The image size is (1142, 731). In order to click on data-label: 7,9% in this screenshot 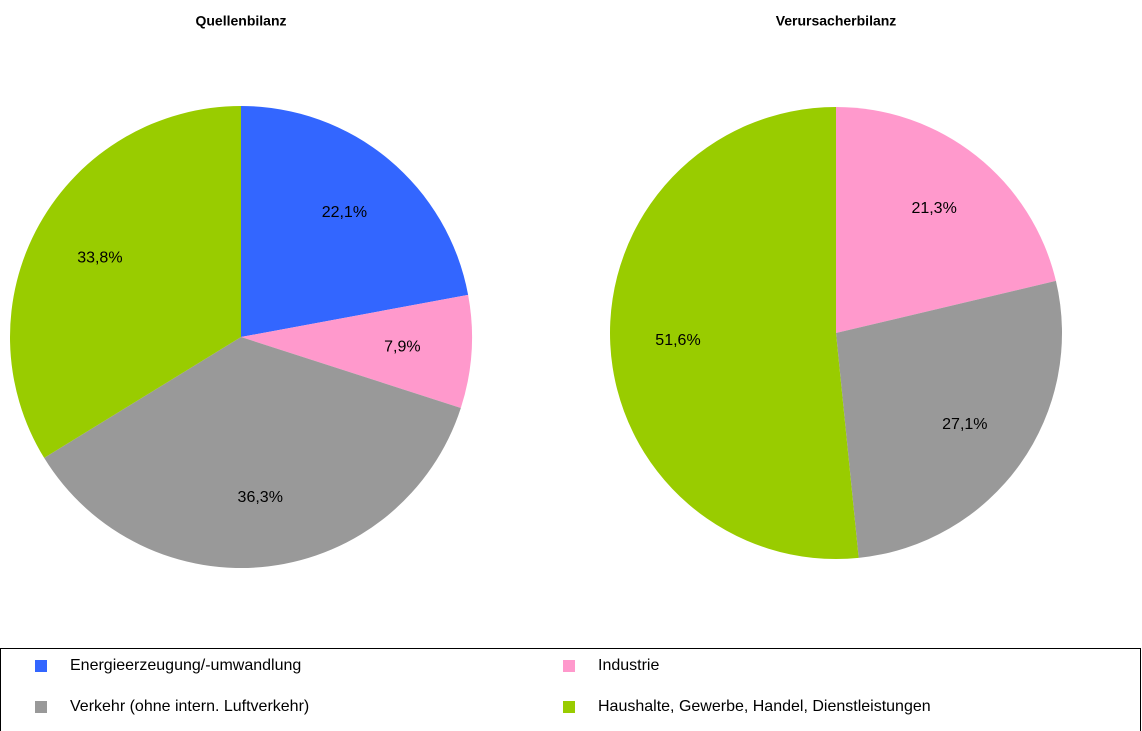, I will do `click(402, 347)`.